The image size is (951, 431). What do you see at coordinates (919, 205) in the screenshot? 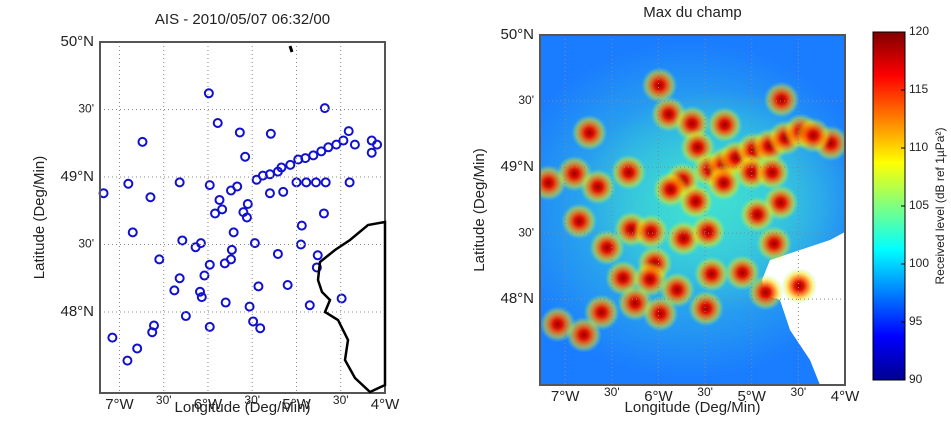
I see `colorbar-tick-label: 105` at bounding box center [919, 205].